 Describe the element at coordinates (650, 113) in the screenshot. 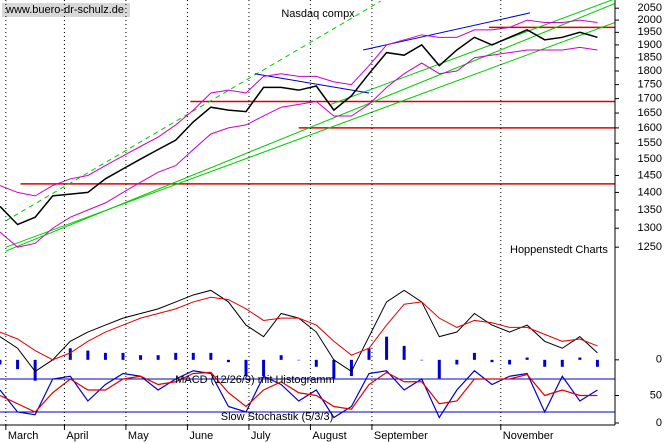

I see `y-tick-label: 1650` at that location.